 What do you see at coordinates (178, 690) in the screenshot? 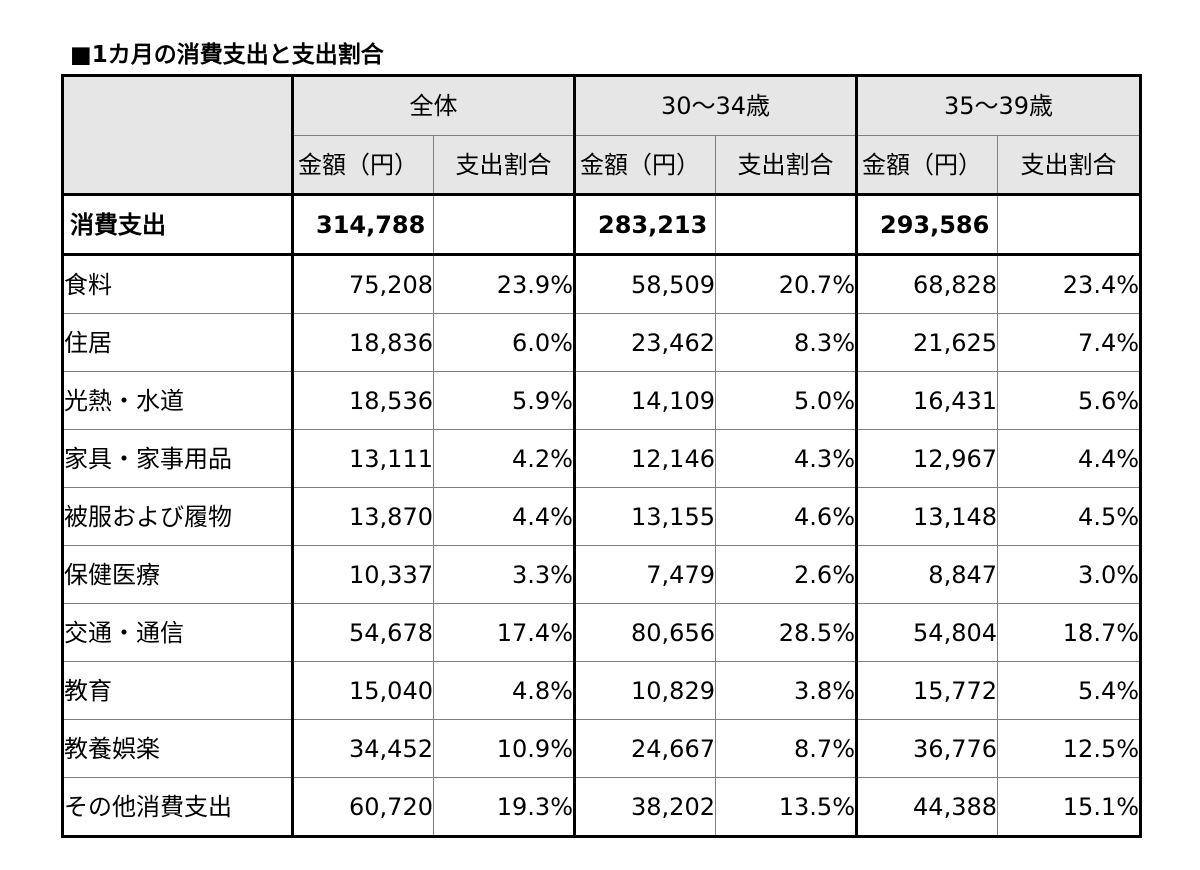
I see `category-label: 教育` at bounding box center [178, 690].